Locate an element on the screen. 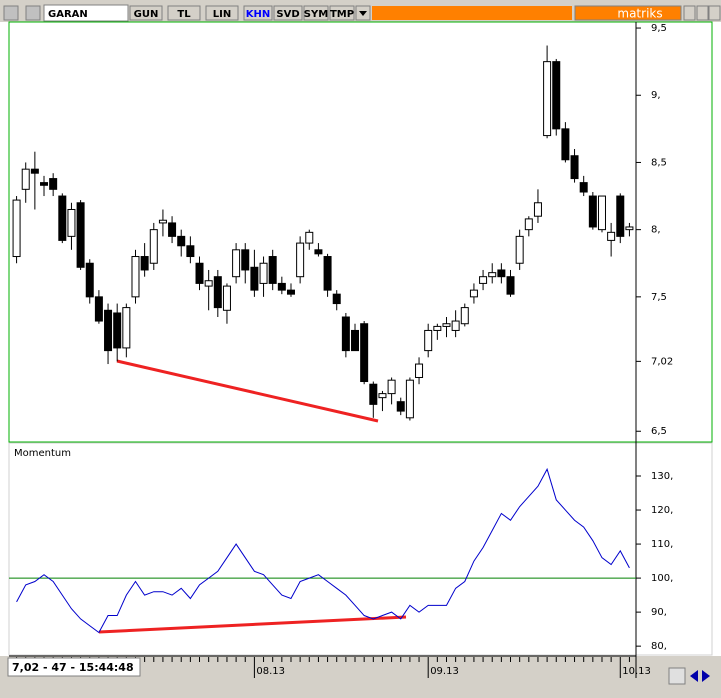 The width and height of the screenshot is (721, 698). toolbar-label: SVD is located at coordinates (287, 14).